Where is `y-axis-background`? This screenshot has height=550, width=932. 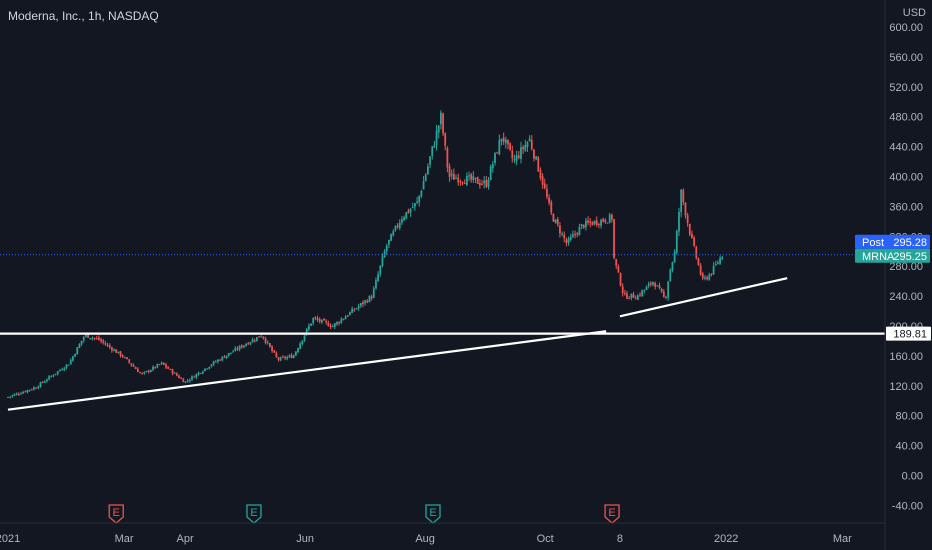
y-axis-background is located at coordinates (908, 275).